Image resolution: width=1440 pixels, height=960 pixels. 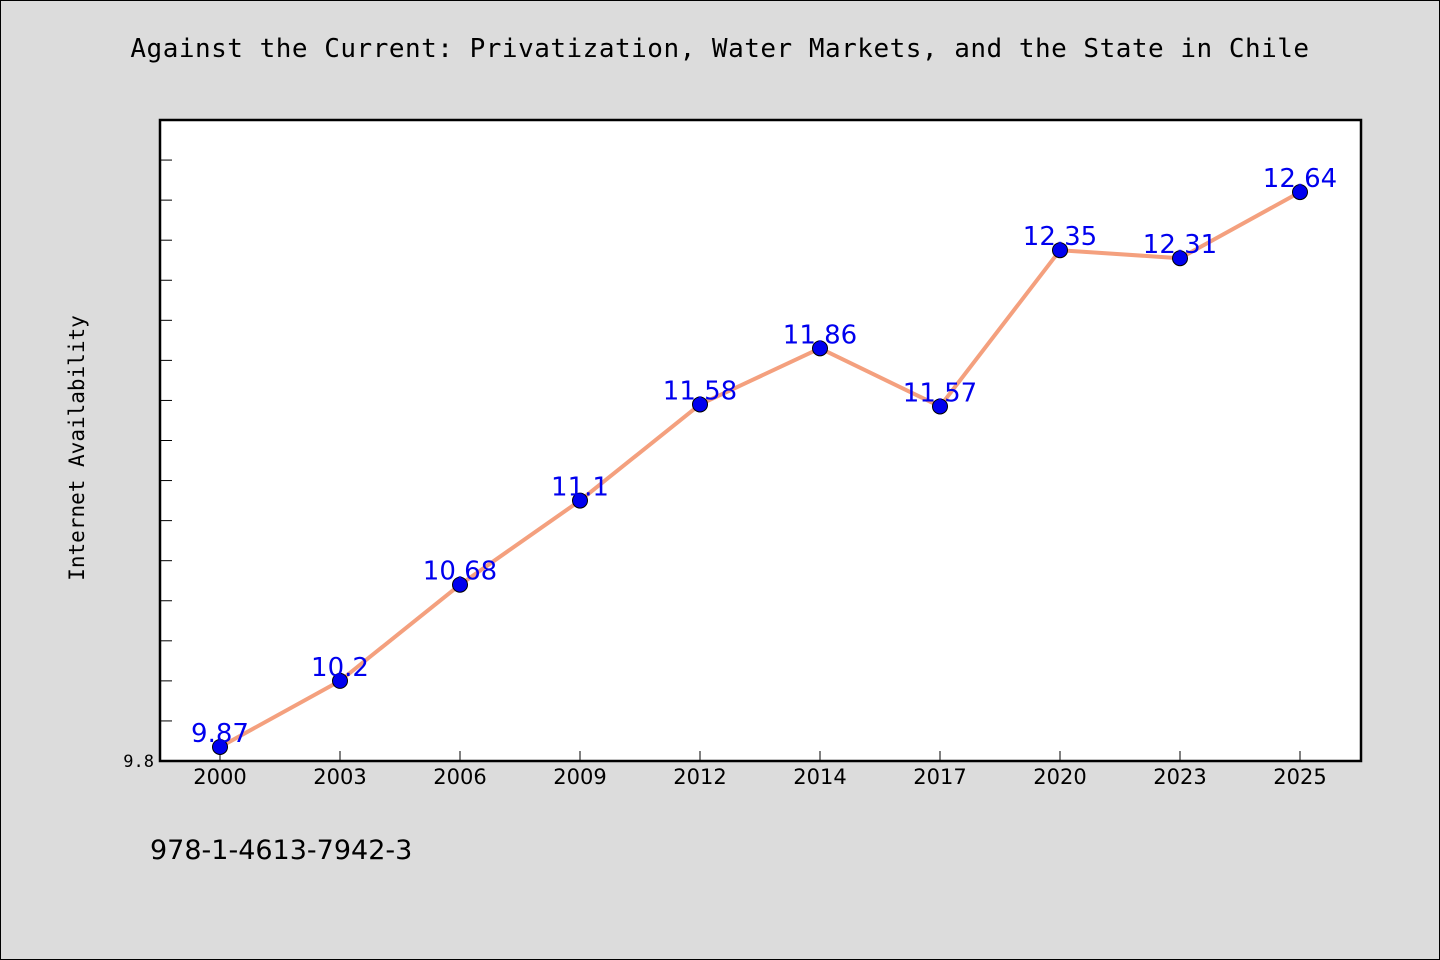 I want to click on y-axis-ticks: 9.8, so click(x=147, y=445).